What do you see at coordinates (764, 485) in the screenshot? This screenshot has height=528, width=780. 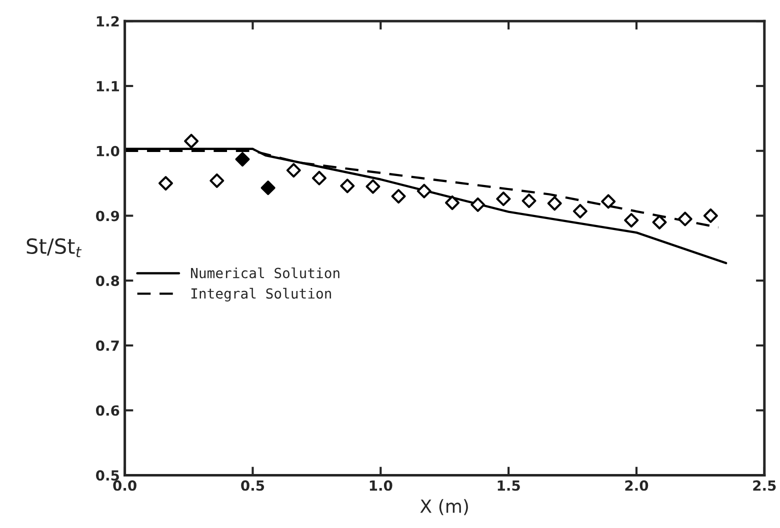 I see `x-tick-label: 2.5` at bounding box center [764, 485].